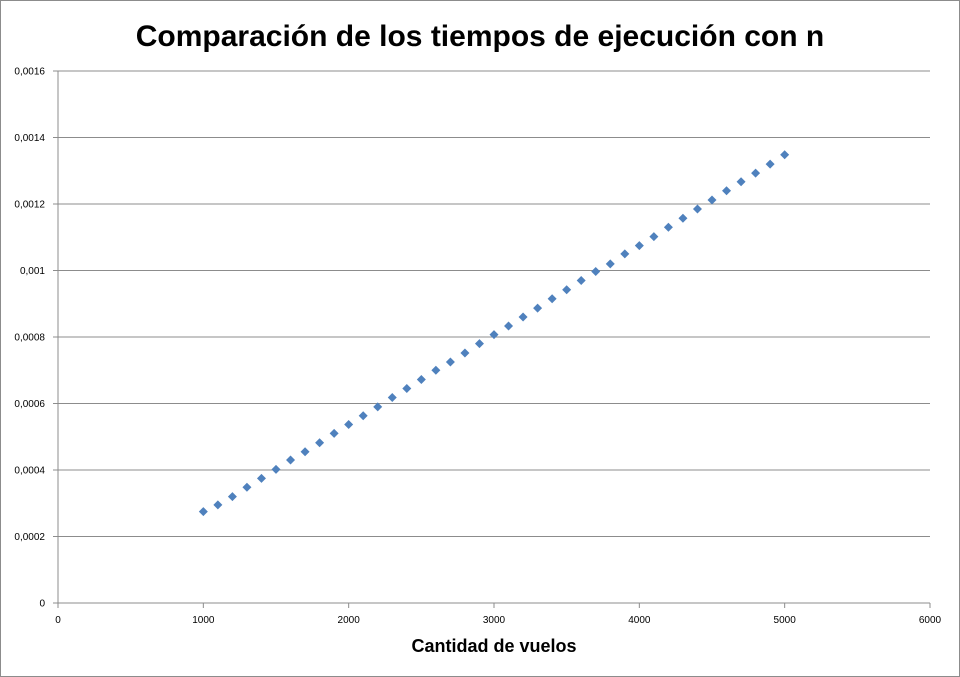 The width and height of the screenshot is (960, 677). Describe the element at coordinates (785, 620) in the screenshot. I see `x-tick-label: 5000` at that location.